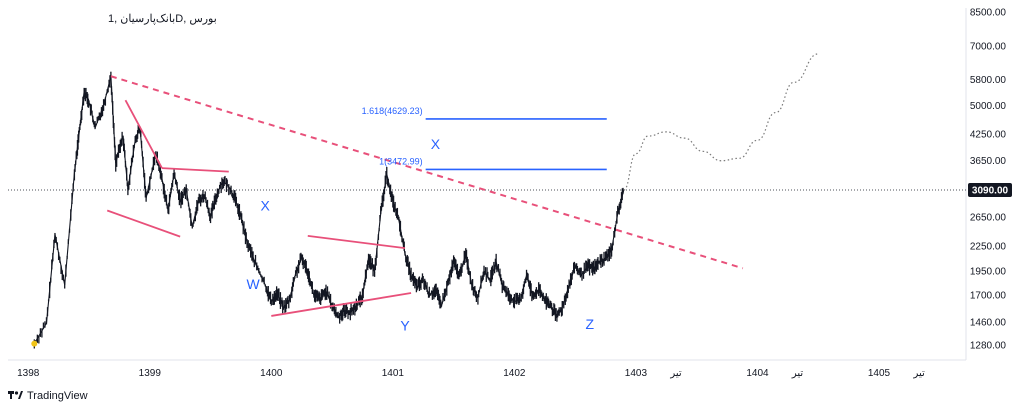 This screenshot has height=410, width=1024. I want to click on price-tick-label: 1280.00, so click(988, 345).